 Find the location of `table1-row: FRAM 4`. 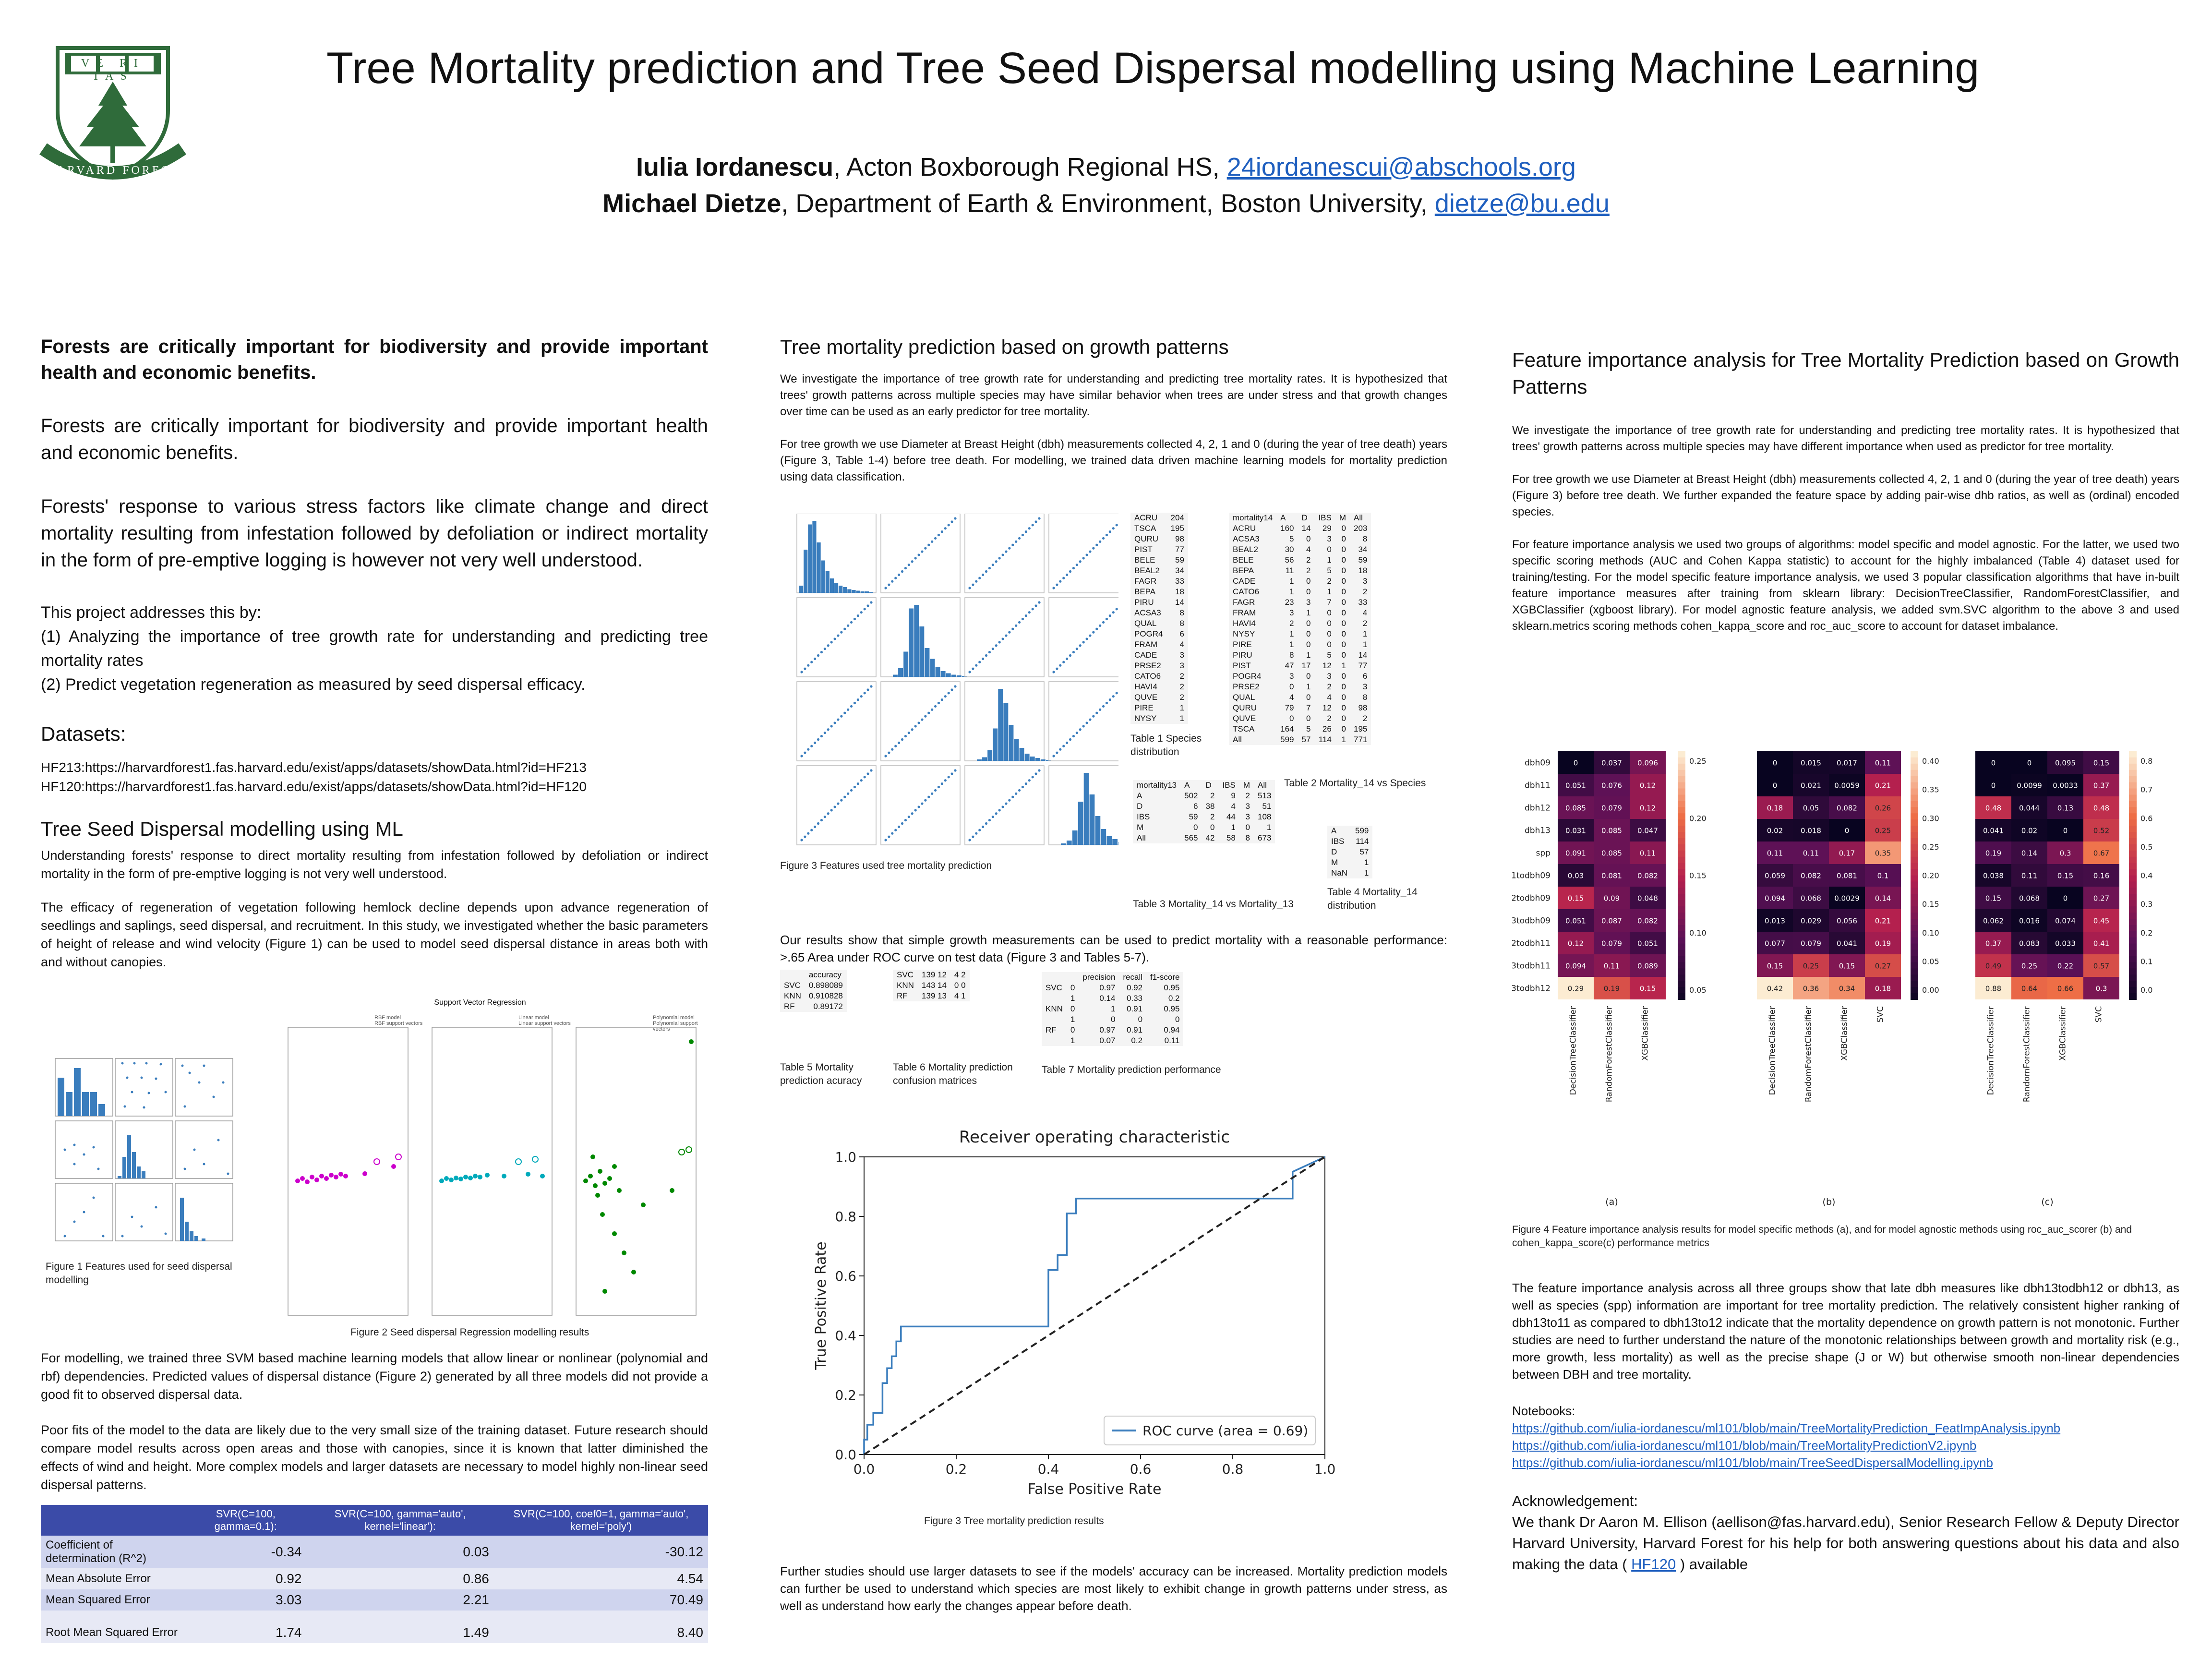

table1-row: FRAM 4 is located at coordinates (1159, 644).